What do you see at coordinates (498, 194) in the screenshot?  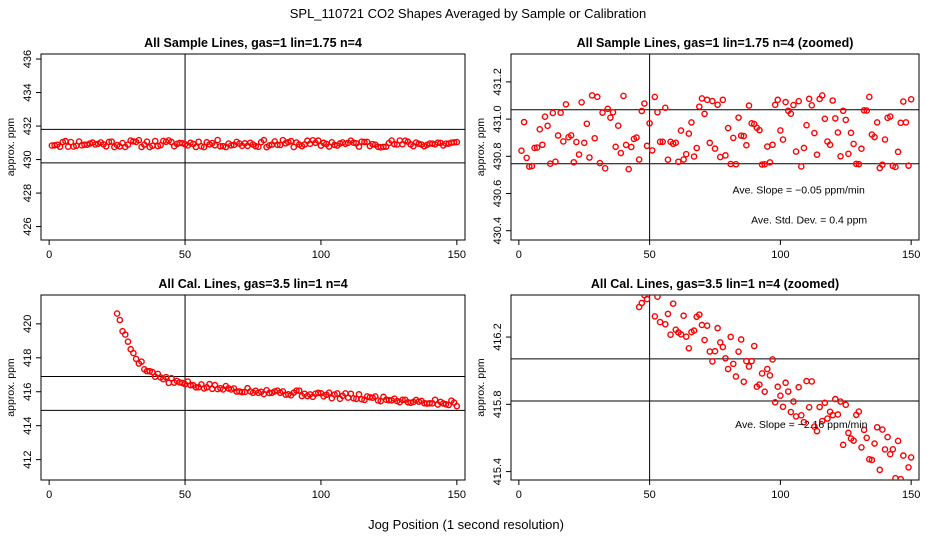 I see `y-tick-label: 430.6` at bounding box center [498, 194].